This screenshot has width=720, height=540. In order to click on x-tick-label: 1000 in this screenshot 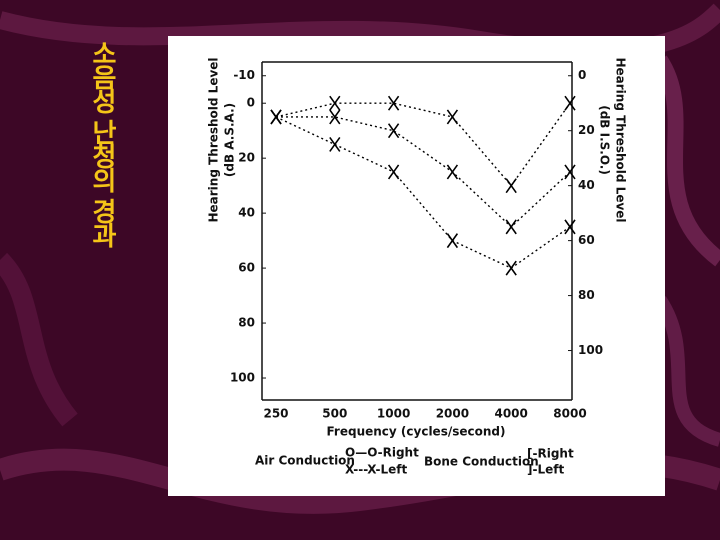, I will do `click(393, 414)`.